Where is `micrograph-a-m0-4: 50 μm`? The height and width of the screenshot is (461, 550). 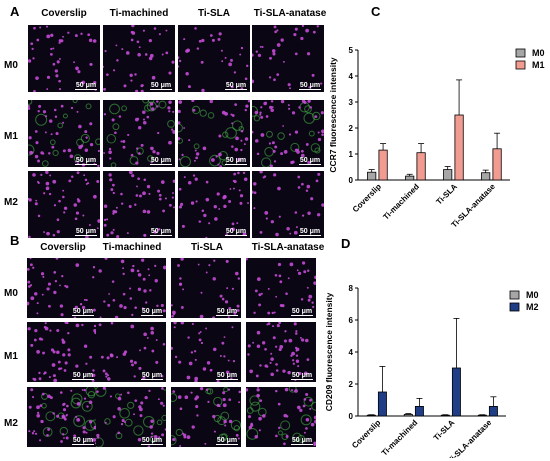 micrograph-a-m0-4: 50 μm is located at coordinates (288, 58).